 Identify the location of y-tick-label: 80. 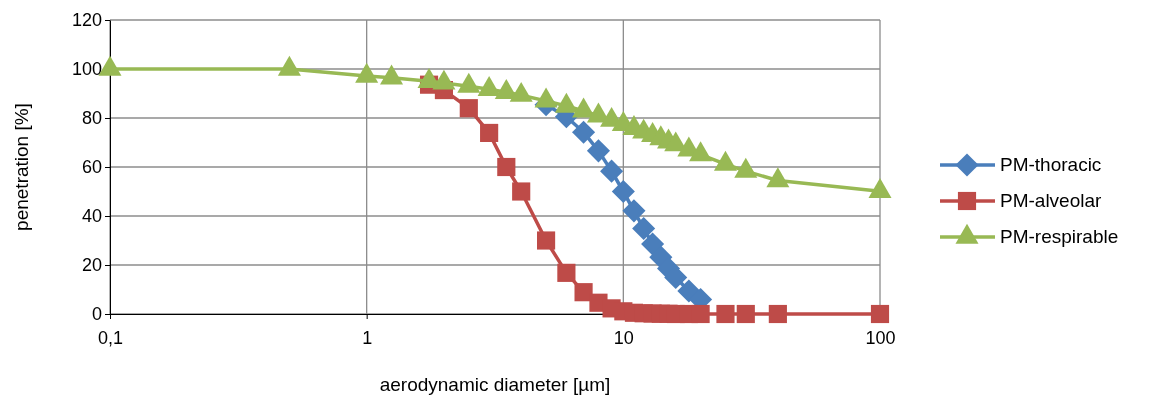
(91, 118).